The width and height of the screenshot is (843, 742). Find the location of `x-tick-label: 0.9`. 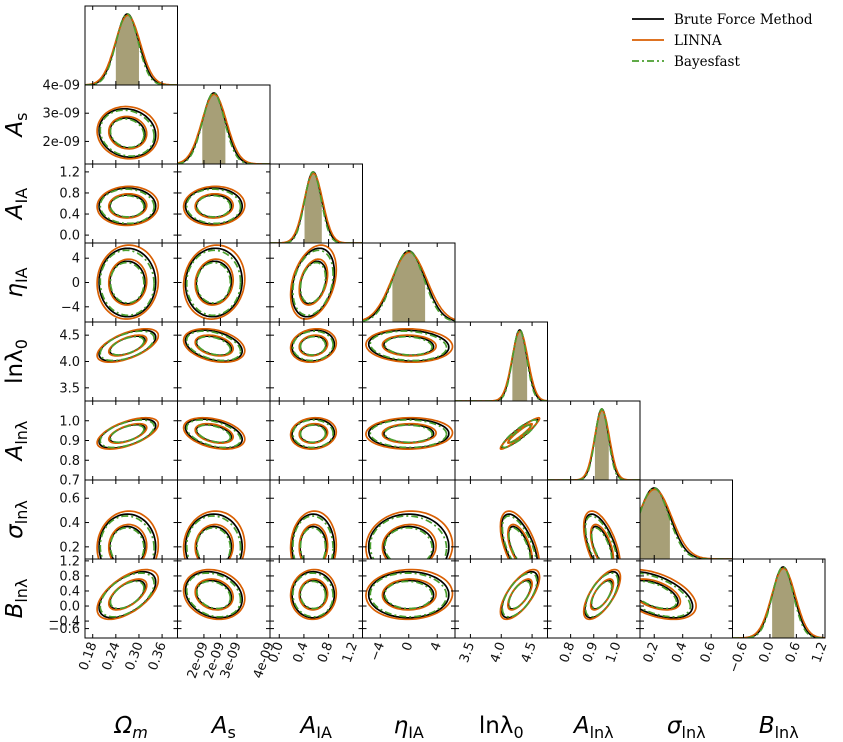

x-tick-label: 0.9 is located at coordinates (590, 652).